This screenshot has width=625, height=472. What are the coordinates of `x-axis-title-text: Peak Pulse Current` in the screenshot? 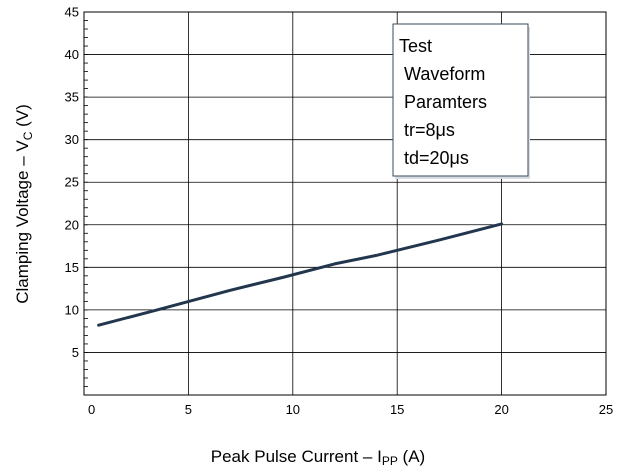 It's located at (285, 456).